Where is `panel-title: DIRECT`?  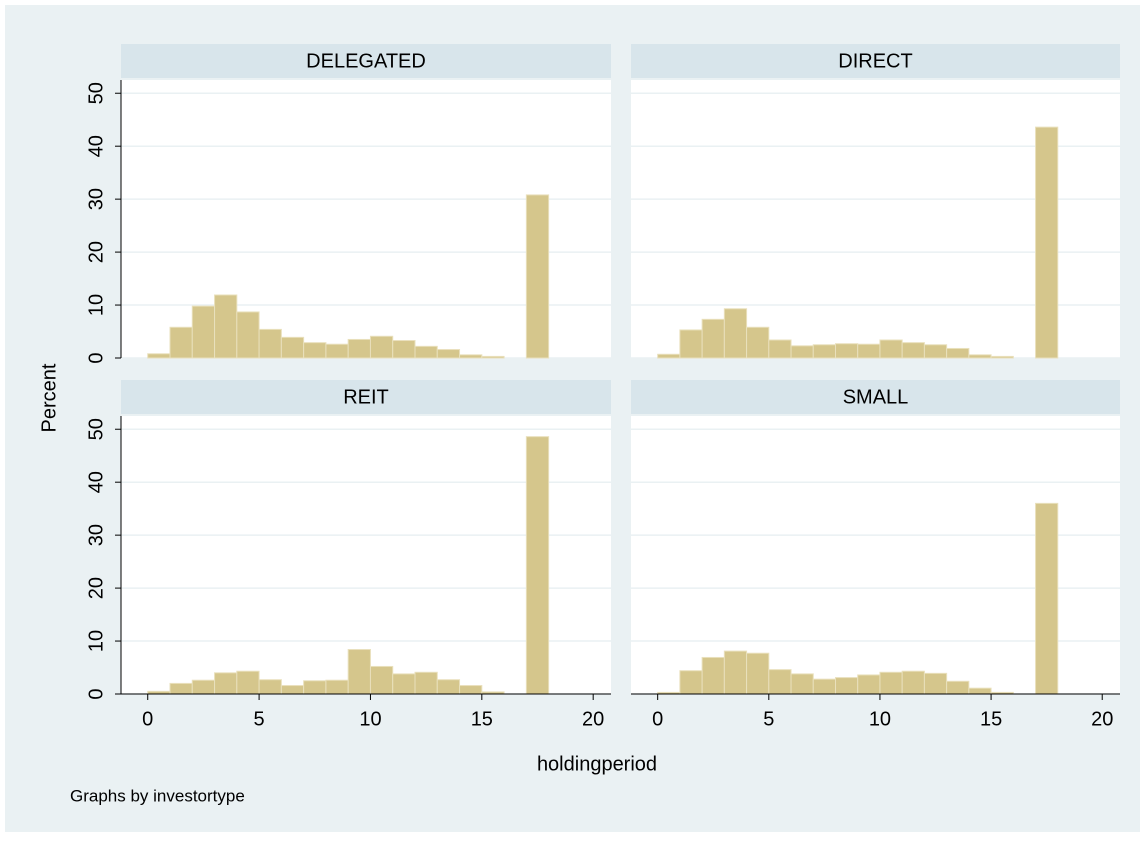
panel-title: DIRECT is located at coordinates (875, 61).